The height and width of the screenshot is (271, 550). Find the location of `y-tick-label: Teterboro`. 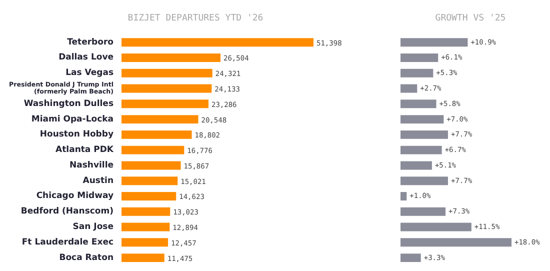

y-tick-label: Teterboro is located at coordinates (90, 42).